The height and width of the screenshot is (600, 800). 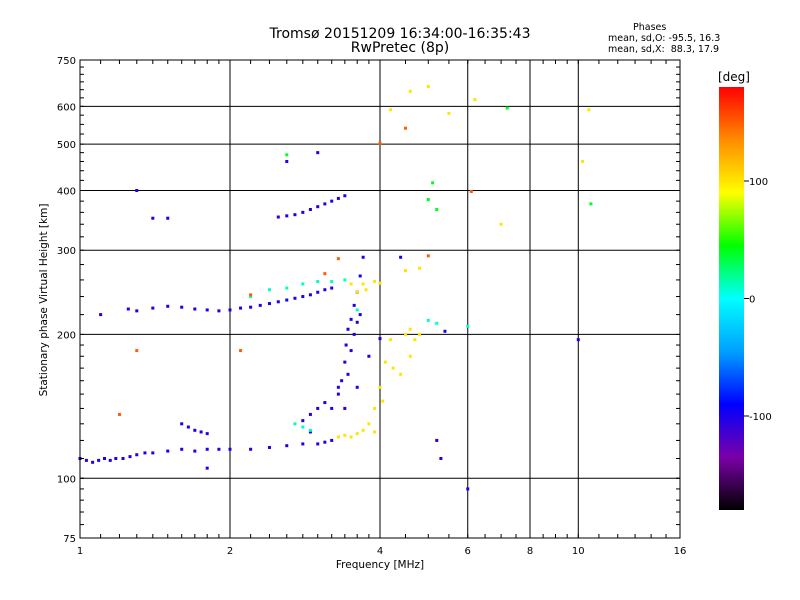 I want to click on y-tick-label: 750, so click(x=66, y=61).